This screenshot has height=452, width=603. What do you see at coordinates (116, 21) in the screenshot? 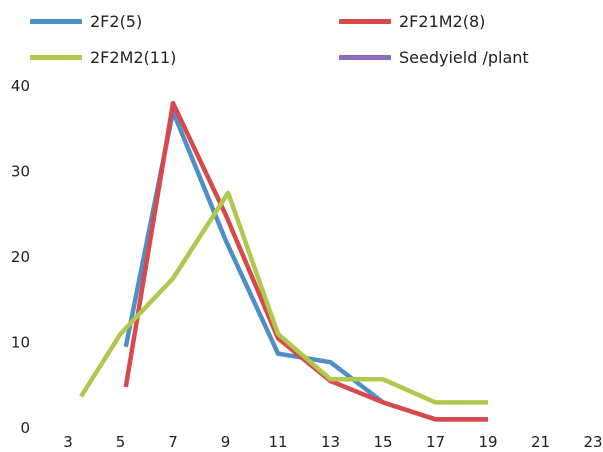
I see `legend-label-2f2-5: 2F2(5)` at bounding box center [116, 21].